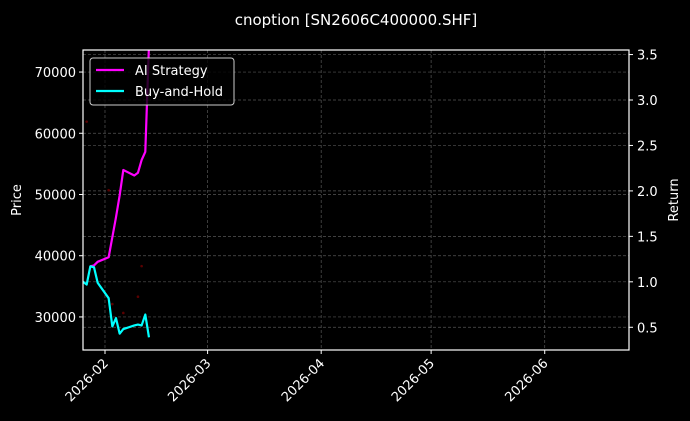 This screenshot has width=690, height=421. Describe the element at coordinates (114, 217) in the screenshot. I see `series-price-points` at that location.